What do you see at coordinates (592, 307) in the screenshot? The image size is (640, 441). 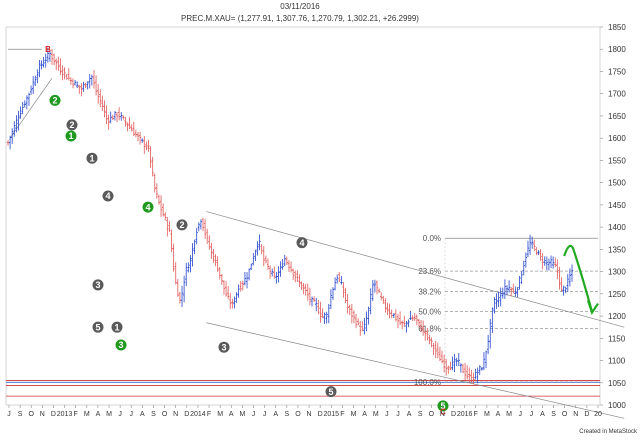 I see `projection-arrowhead` at bounding box center [592, 307].